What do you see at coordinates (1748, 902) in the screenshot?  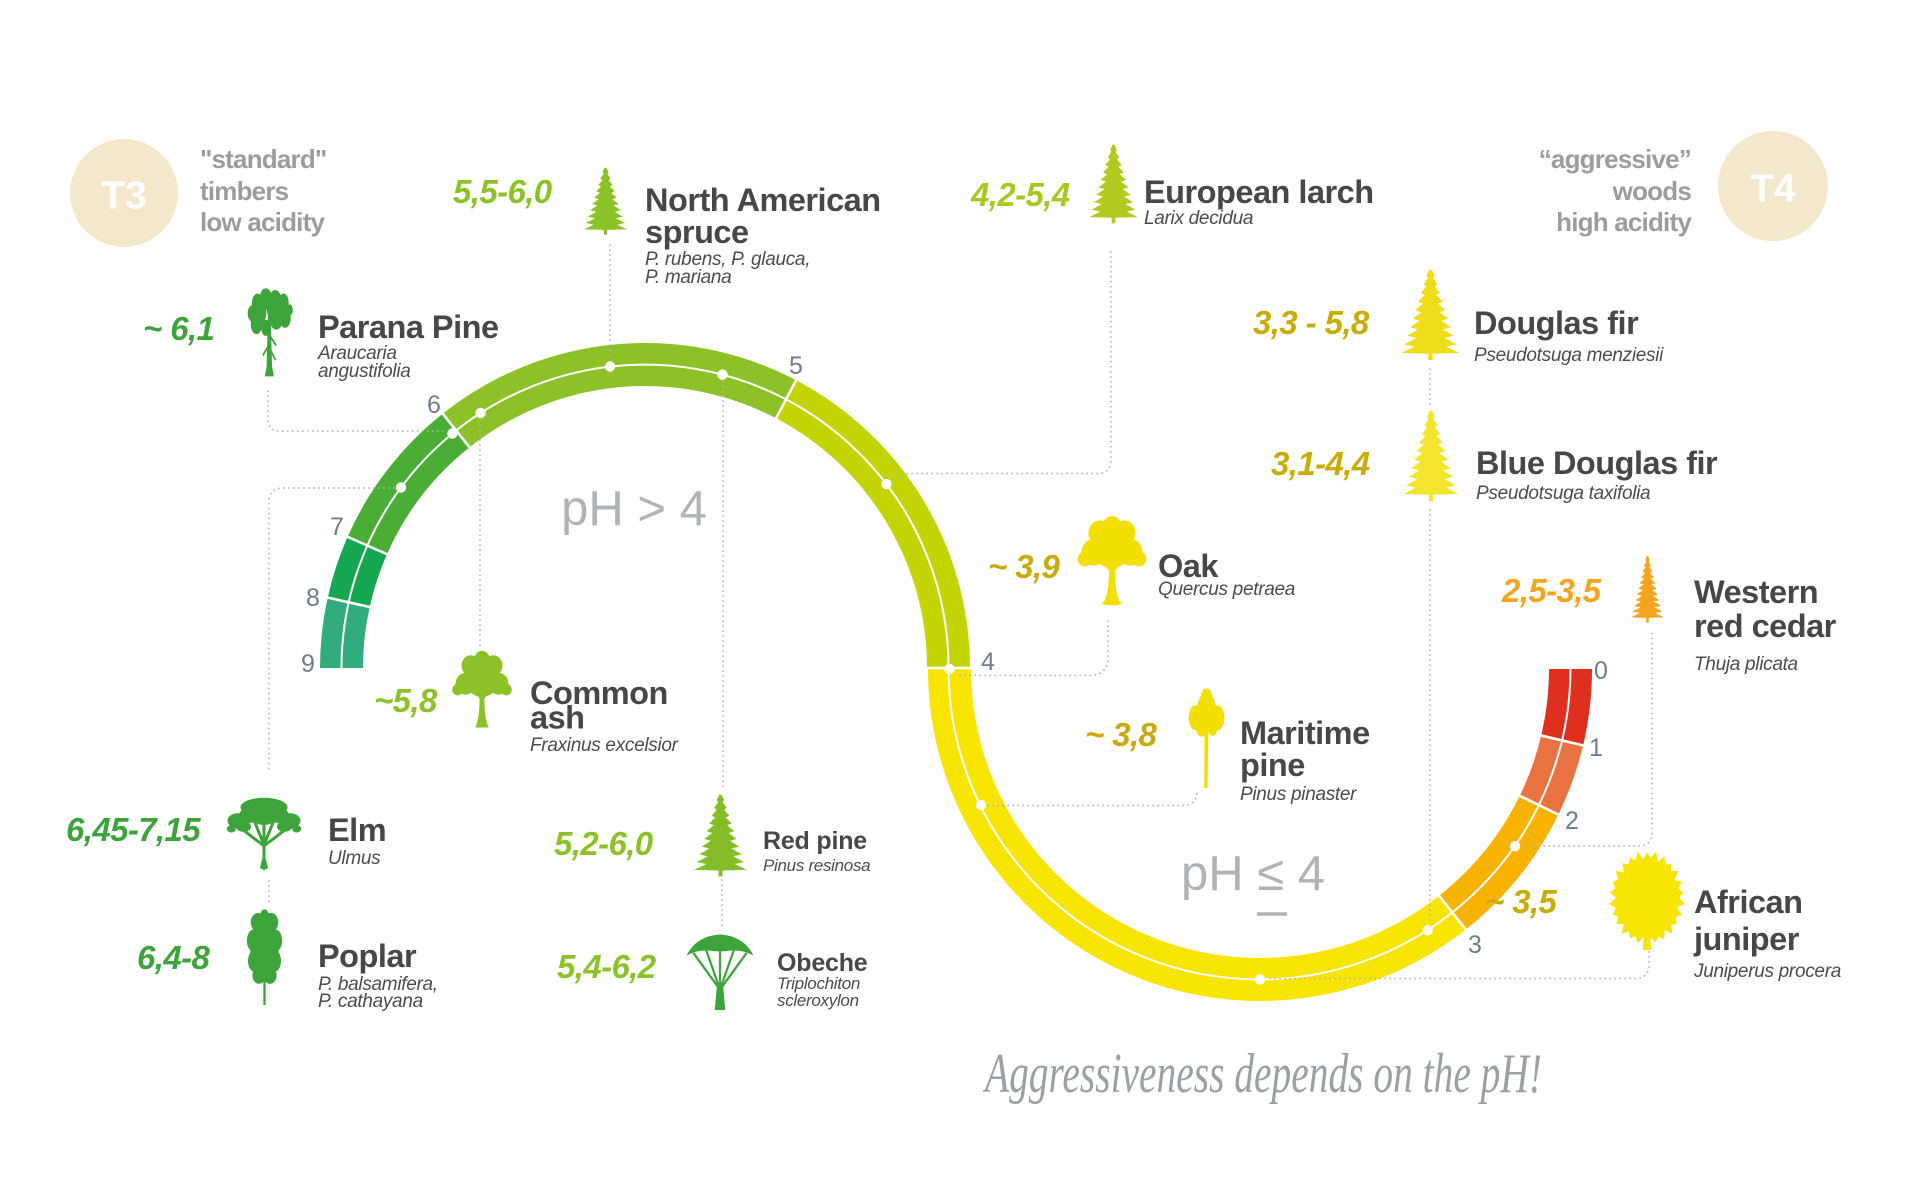 I see `svg-text: African` at bounding box center [1748, 902].